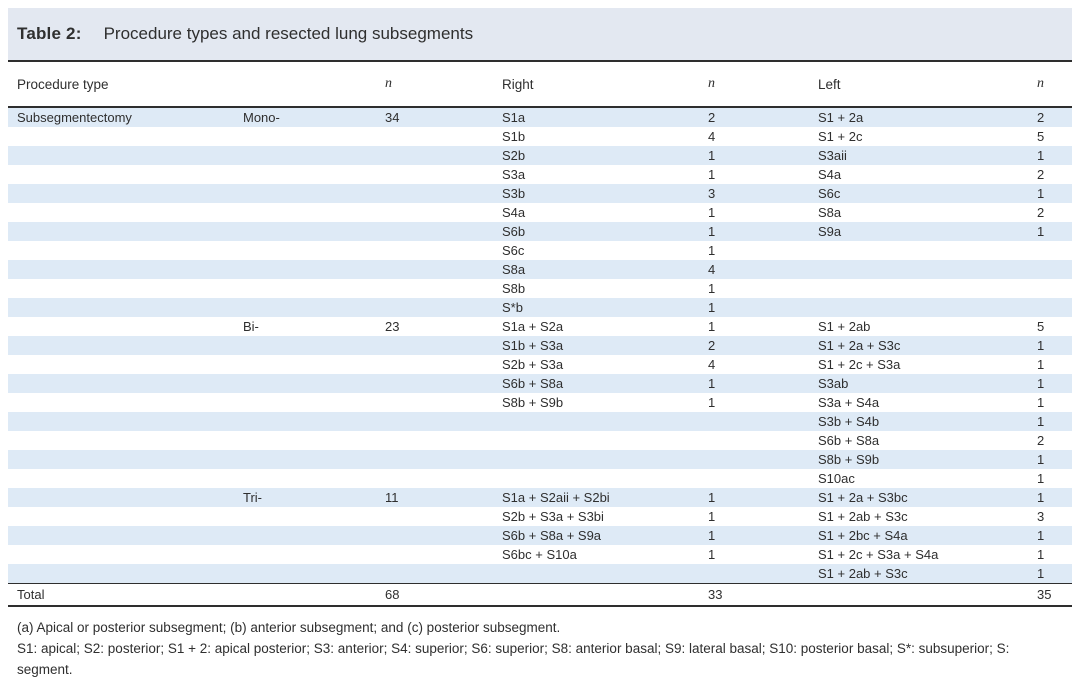 The height and width of the screenshot is (693, 1080). What do you see at coordinates (540, 574) in the screenshot?
I see `table-row: S1 + 2ab + S3c 1` at bounding box center [540, 574].